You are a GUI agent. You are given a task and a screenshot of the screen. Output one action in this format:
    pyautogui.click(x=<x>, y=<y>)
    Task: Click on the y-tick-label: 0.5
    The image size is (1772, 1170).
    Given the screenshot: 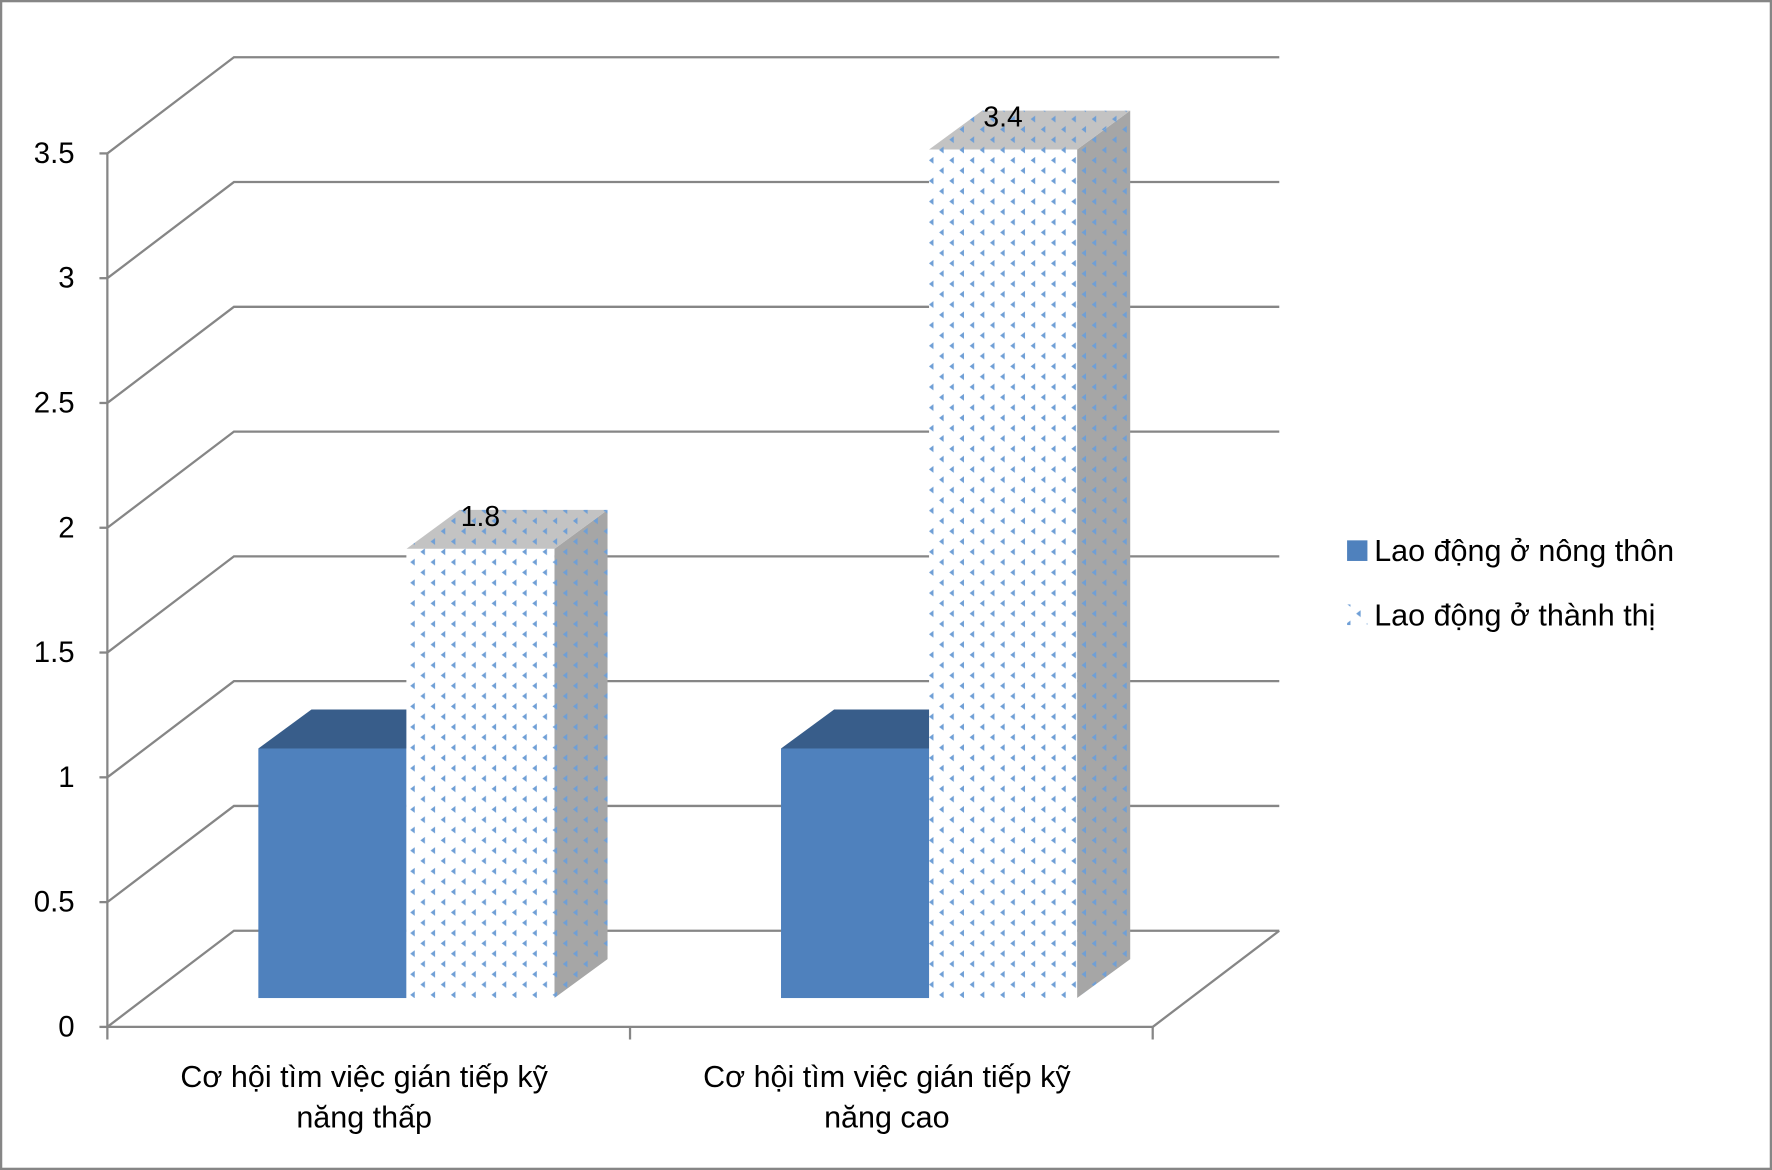 What is the action you would take?
    pyautogui.click(x=54, y=902)
    